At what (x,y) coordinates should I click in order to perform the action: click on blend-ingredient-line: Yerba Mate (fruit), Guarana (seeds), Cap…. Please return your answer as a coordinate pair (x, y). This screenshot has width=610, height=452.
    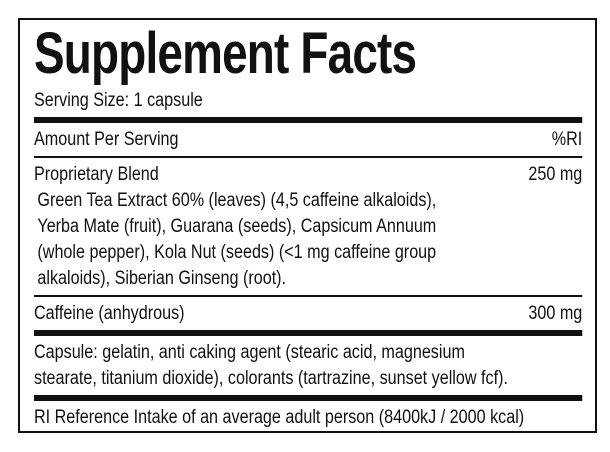
    Looking at the image, I should click on (237, 226).